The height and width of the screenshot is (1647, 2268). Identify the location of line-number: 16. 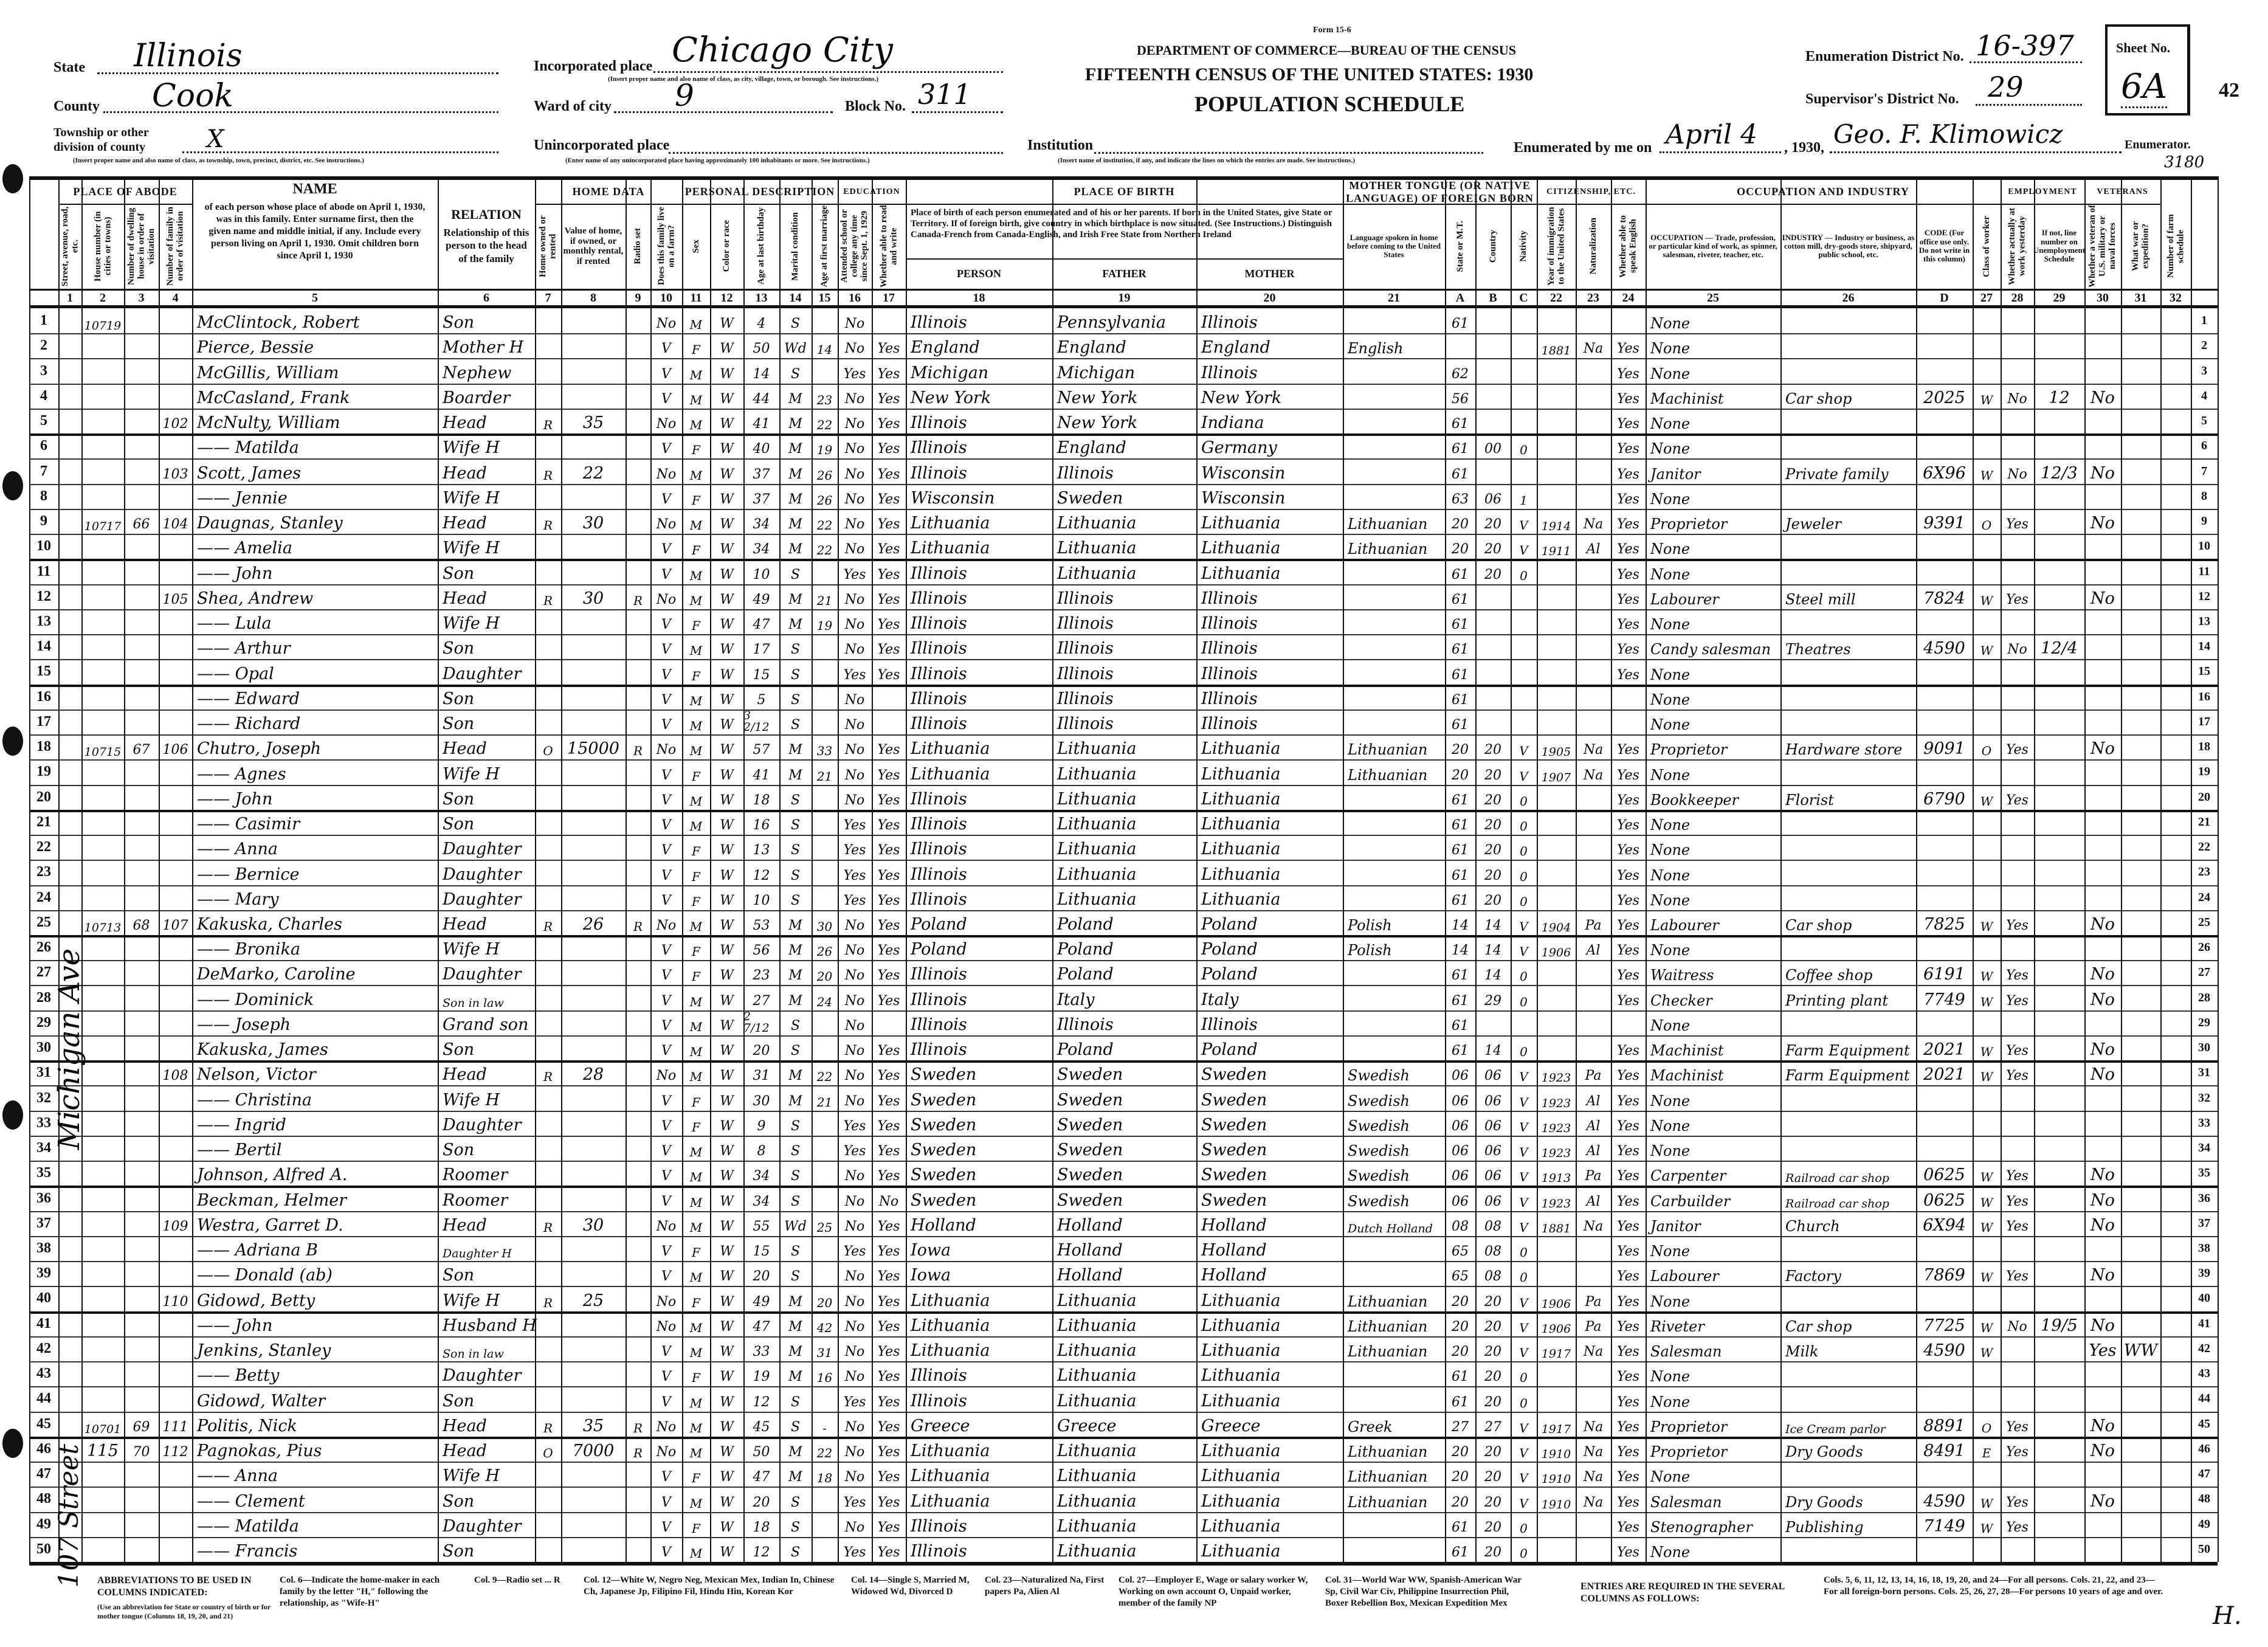
(2204, 696).